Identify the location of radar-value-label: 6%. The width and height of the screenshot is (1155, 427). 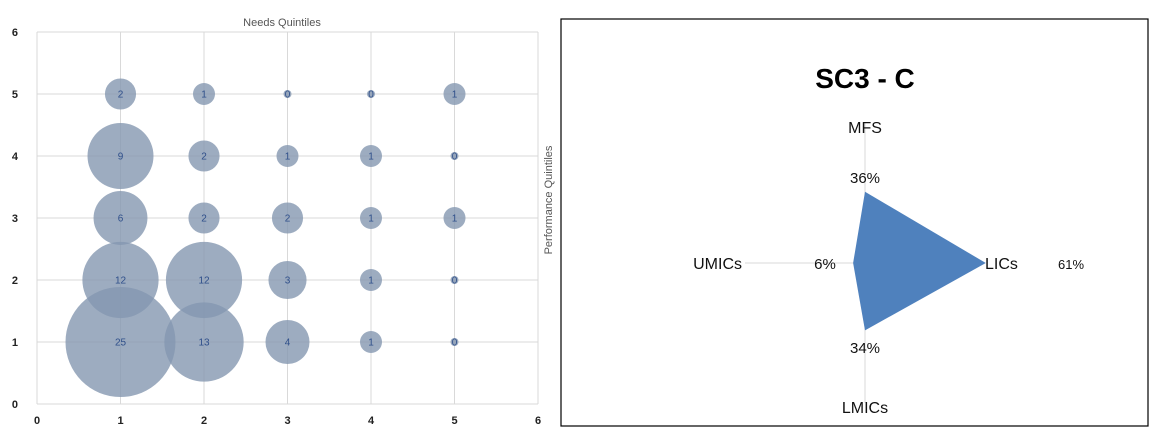
(825, 264).